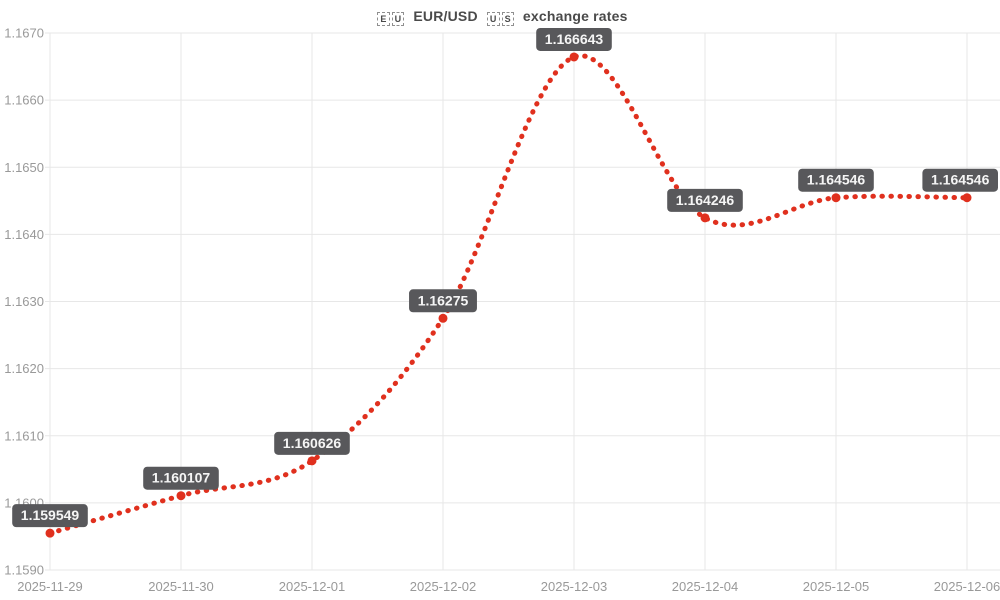 Image resolution: width=1000 pixels, height=600 pixels. I want to click on data-point-label: 1.160626, so click(312, 443).